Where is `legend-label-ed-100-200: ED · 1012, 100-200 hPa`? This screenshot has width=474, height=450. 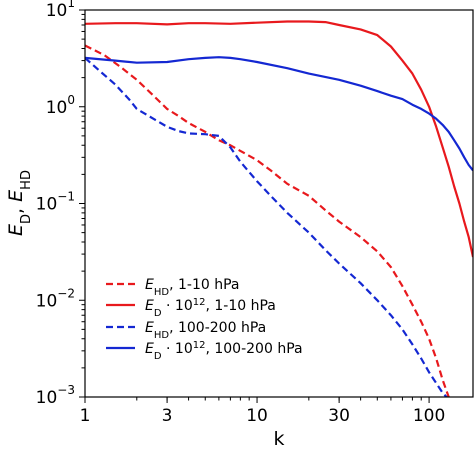 legend-label-ed-100-200: ED · 1012, 100-200 hPa is located at coordinates (224, 351).